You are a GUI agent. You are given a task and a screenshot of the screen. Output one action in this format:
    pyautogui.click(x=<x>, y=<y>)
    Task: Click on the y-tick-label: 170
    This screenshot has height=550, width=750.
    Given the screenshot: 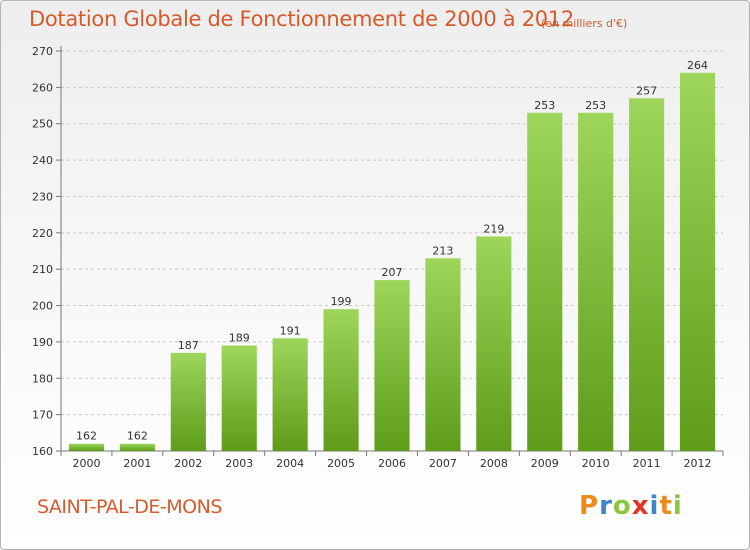 What is the action you would take?
    pyautogui.click(x=42, y=415)
    